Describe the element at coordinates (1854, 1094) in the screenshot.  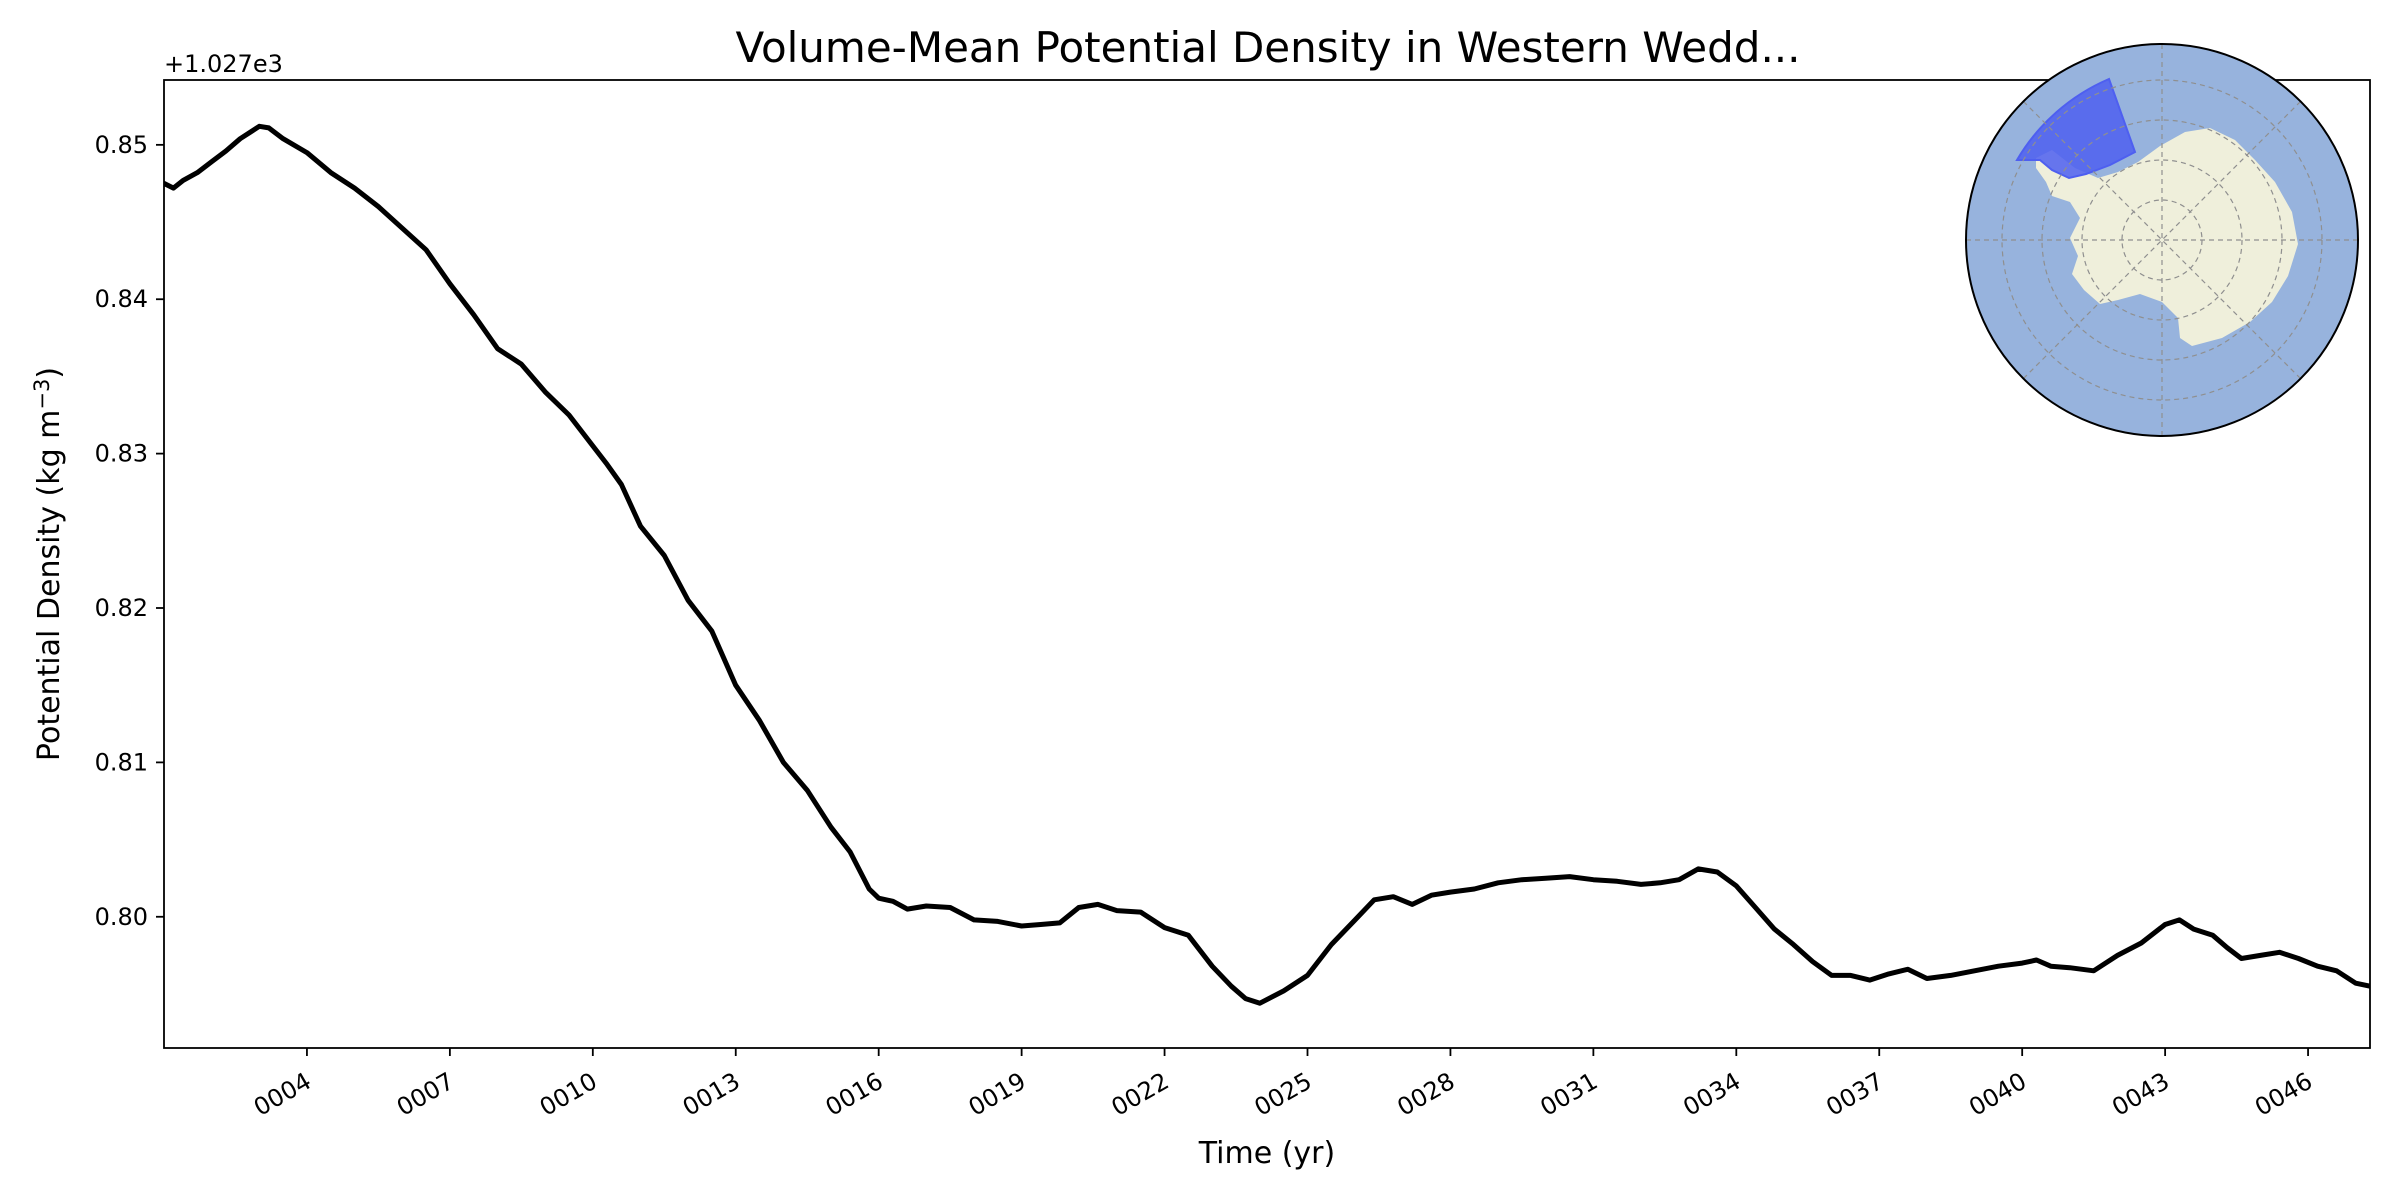
I see `x-tick-label: 0037` at that location.